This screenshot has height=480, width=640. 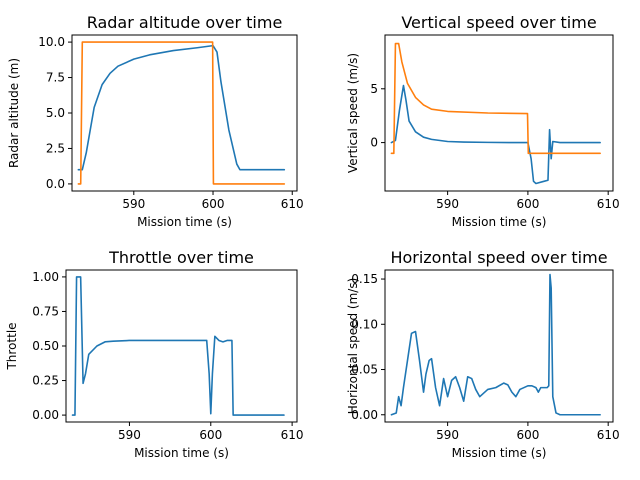 What do you see at coordinates (55, 78) in the screenshot?
I see `y-tick-label: 7.5` at bounding box center [55, 78].